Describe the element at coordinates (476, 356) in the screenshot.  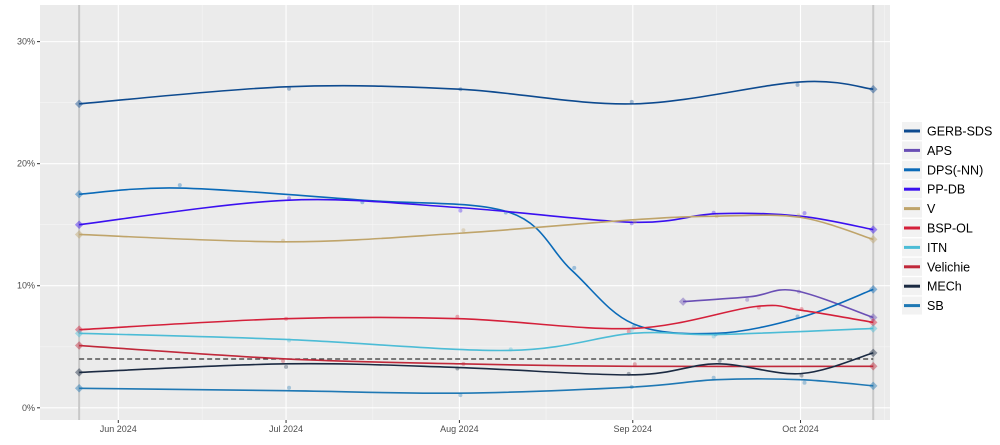
I see `trend-line-velichie` at that location.